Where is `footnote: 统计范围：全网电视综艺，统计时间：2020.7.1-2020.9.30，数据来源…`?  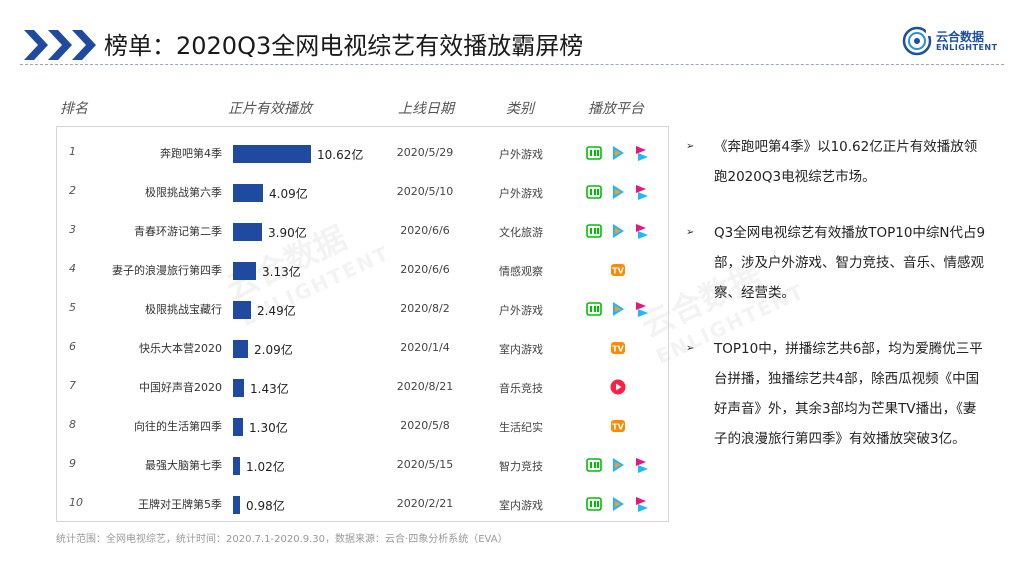
footnote: 统计范围：全网电视综艺，统计时间：2020.7.1-2020.9.30，数据来源… is located at coordinates (282, 539).